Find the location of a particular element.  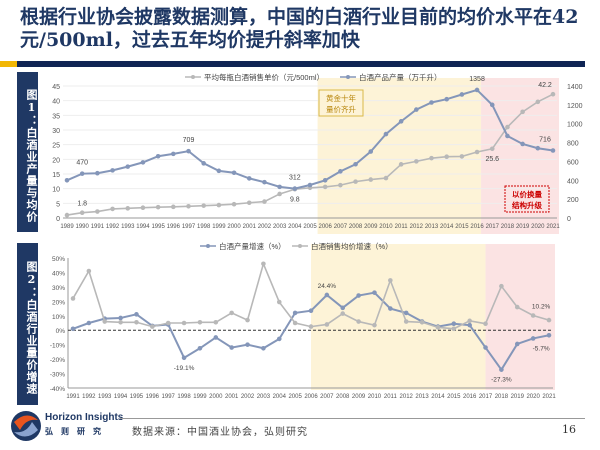

data-label: 42.2 is located at coordinates (545, 85).